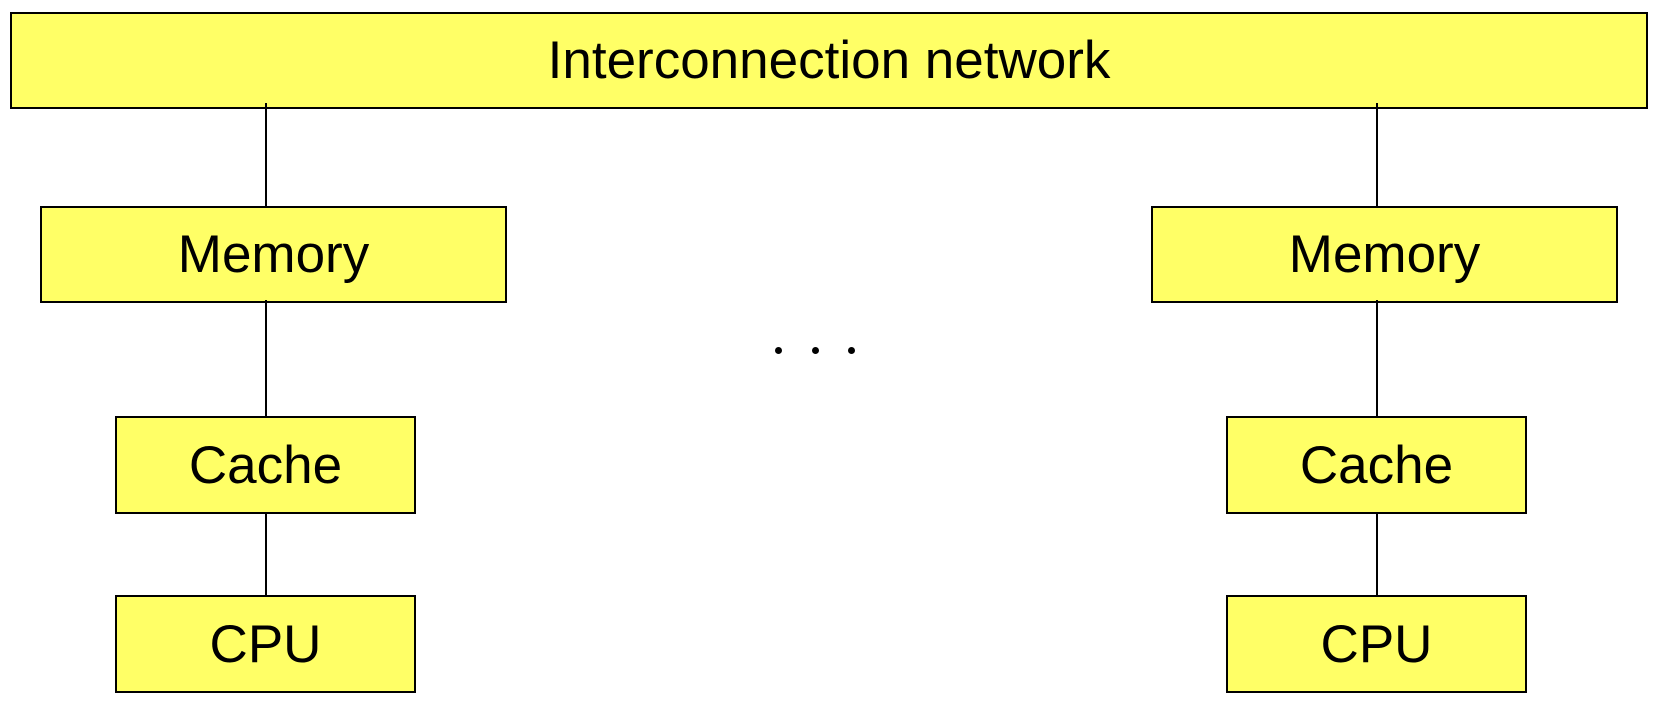 The height and width of the screenshot is (707, 1656). I want to click on cache-label-right: Cache, so click(1376, 465).